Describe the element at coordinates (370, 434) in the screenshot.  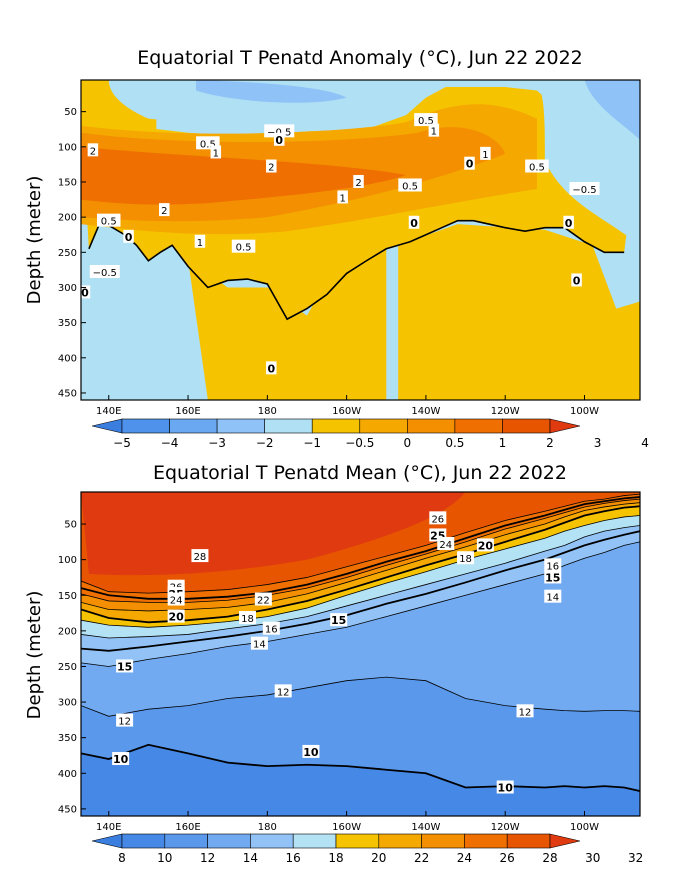
I see `anomaly-colorbar: −5−4−3−2−1−0.500.512345` at that location.